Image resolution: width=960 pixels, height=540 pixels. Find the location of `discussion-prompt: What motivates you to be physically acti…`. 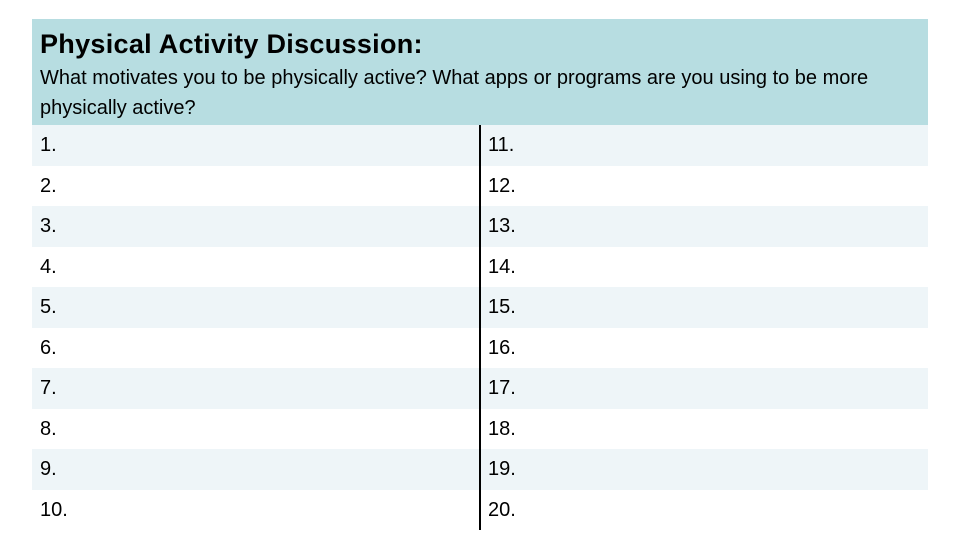

discussion-prompt: What motivates you to be physically acti… is located at coordinates (454, 93).